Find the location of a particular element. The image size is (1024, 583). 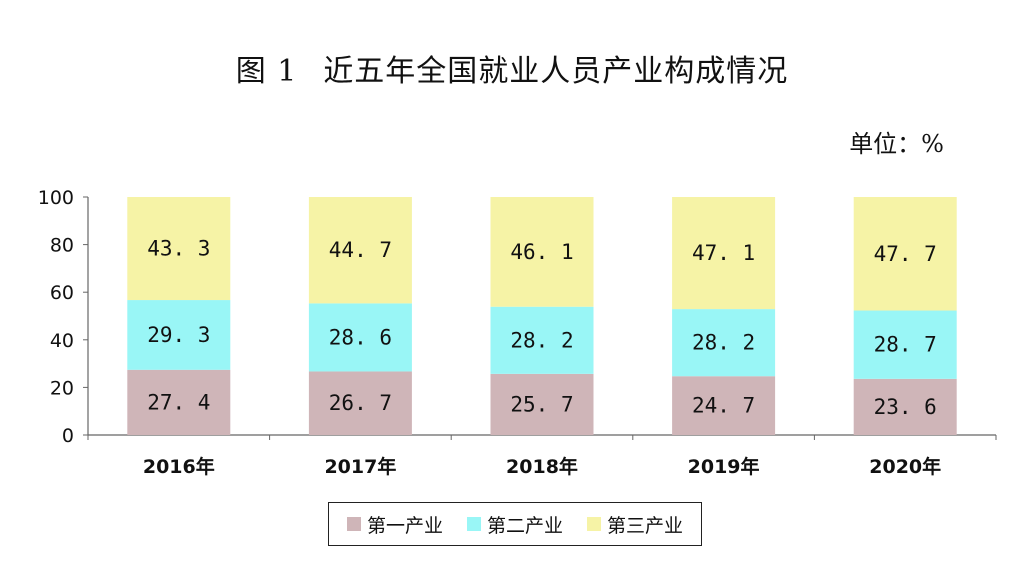

x-category-label: 2016年 is located at coordinates (179, 466).